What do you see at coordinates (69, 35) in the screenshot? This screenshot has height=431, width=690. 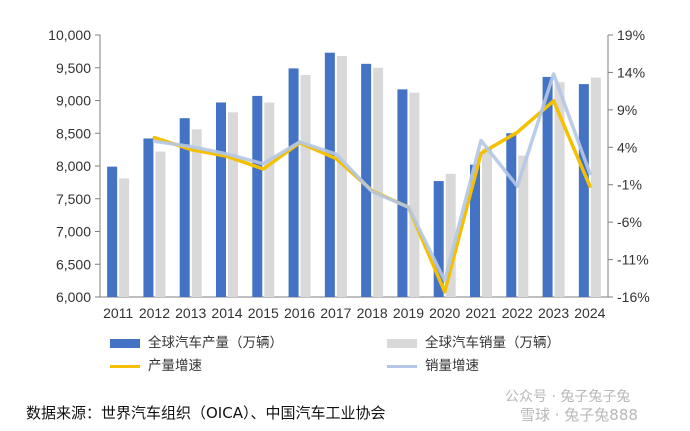 I see `left-axis-tick-label: 10,000` at bounding box center [69, 35].